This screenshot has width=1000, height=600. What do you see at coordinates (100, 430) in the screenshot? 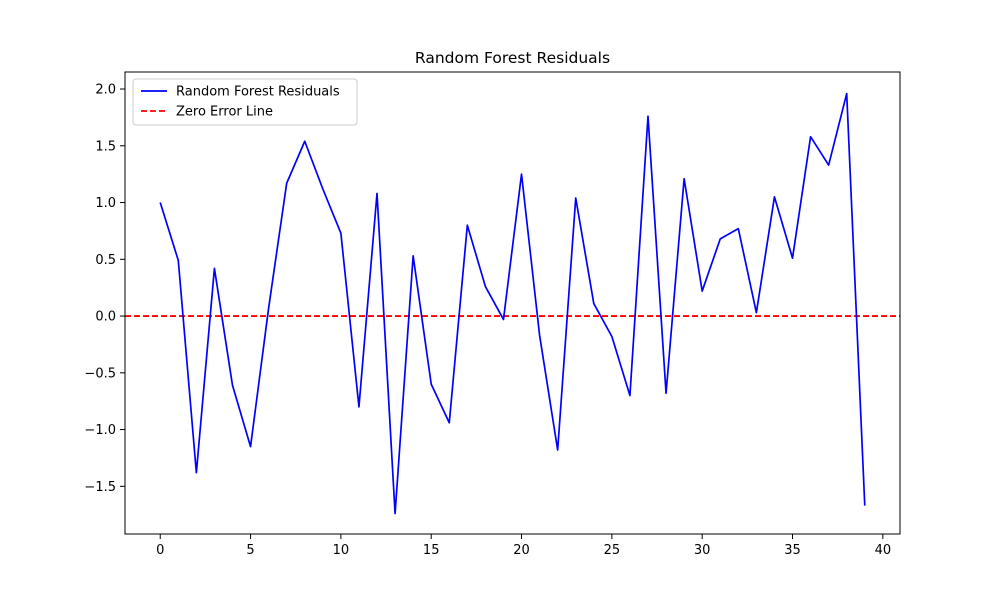
I see `y-tick-label: −1.0` at bounding box center [100, 430].